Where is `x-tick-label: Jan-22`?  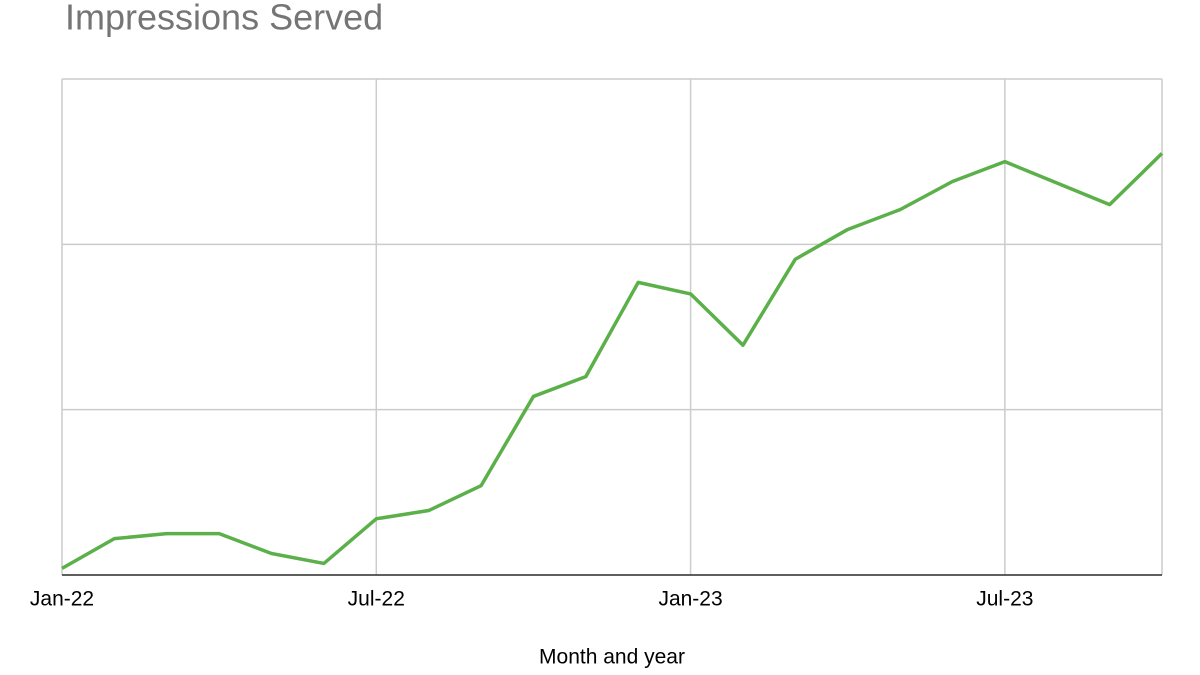 x-tick-label: Jan-22 is located at coordinates (62, 599).